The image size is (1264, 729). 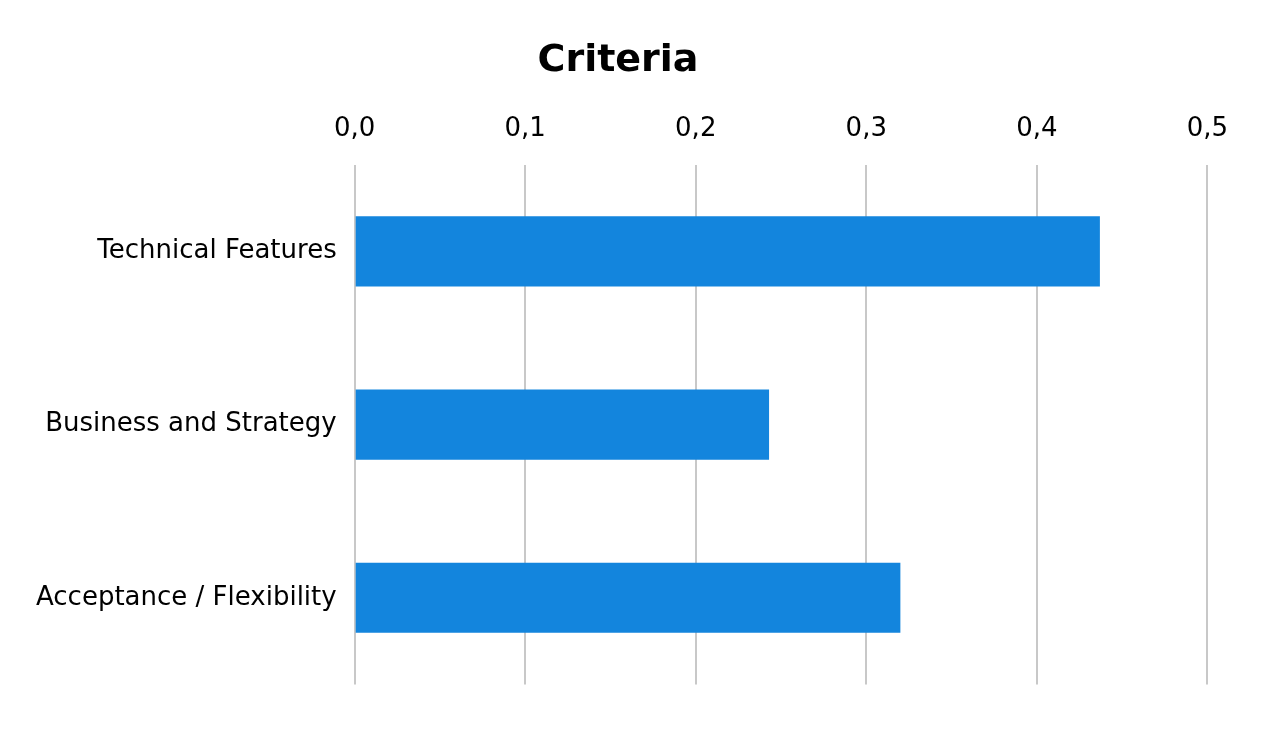 I want to click on y-tick-label: Business and Strategy, so click(x=191, y=422).